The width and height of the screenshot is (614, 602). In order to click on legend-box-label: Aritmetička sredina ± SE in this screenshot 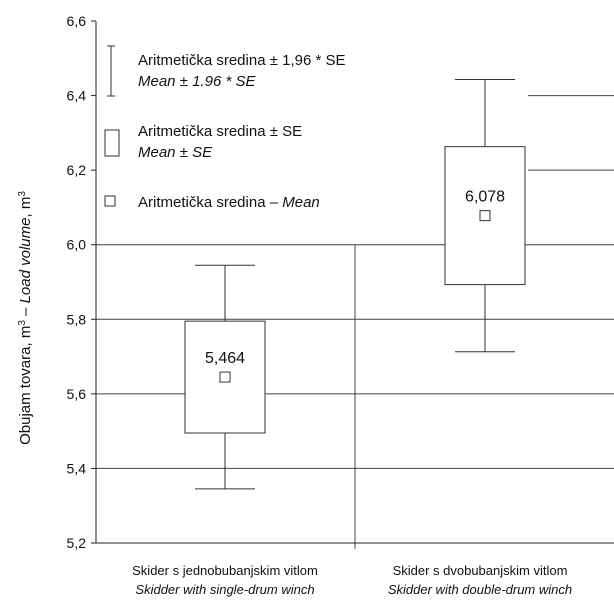, I will do `click(220, 131)`.